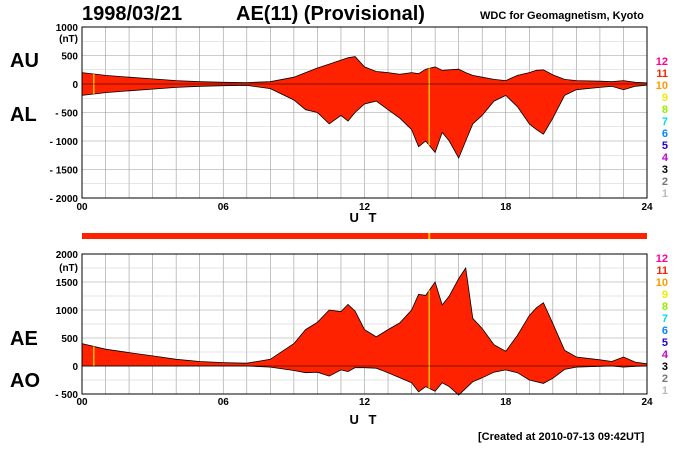  What do you see at coordinates (364, 70) in the screenshot?
I see `series-line-au` at bounding box center [364, 70].